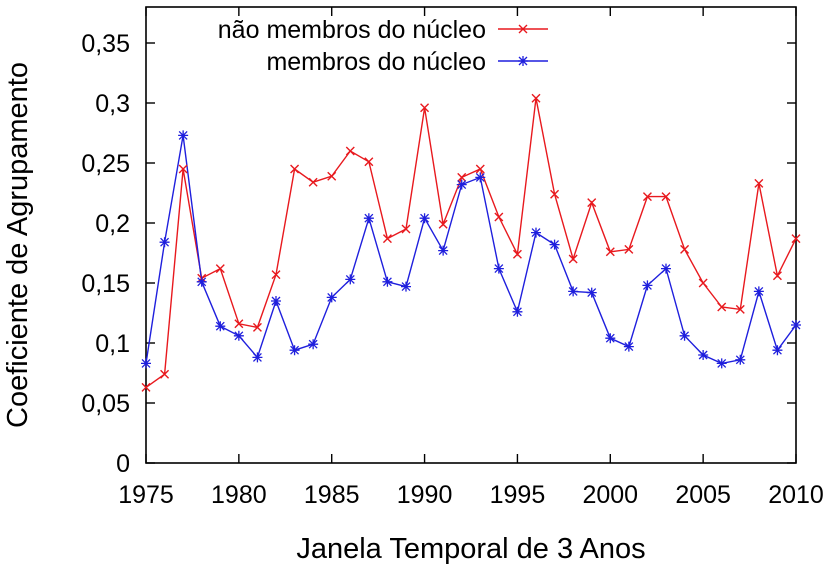 Image resolution: width=839 pixels, height=573 pixels. I want to click on y-tick-label: 0,25, so click(105, 164).